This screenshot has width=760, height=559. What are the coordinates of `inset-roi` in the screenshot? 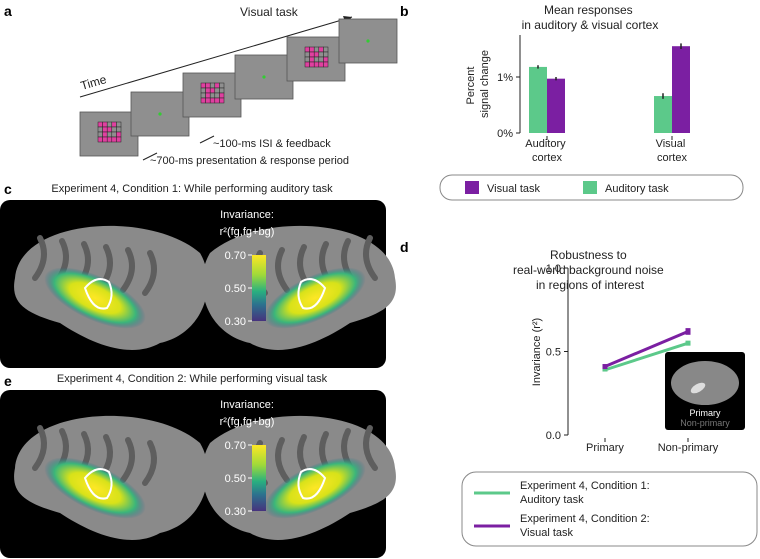 It's located at (698, 388).